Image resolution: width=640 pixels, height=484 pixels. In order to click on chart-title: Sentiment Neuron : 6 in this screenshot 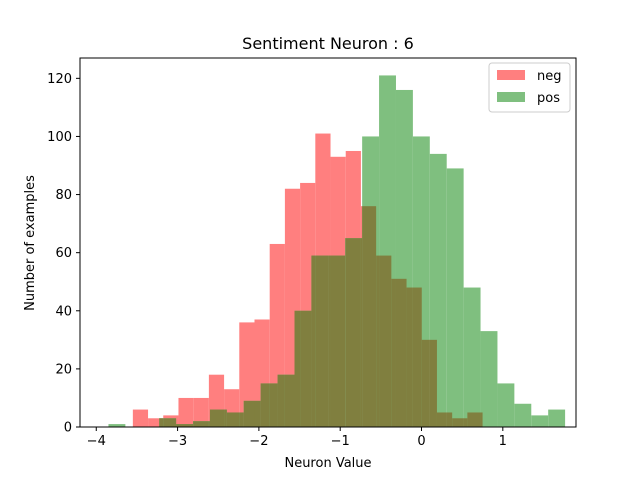, I will do `click(328, 43)`.